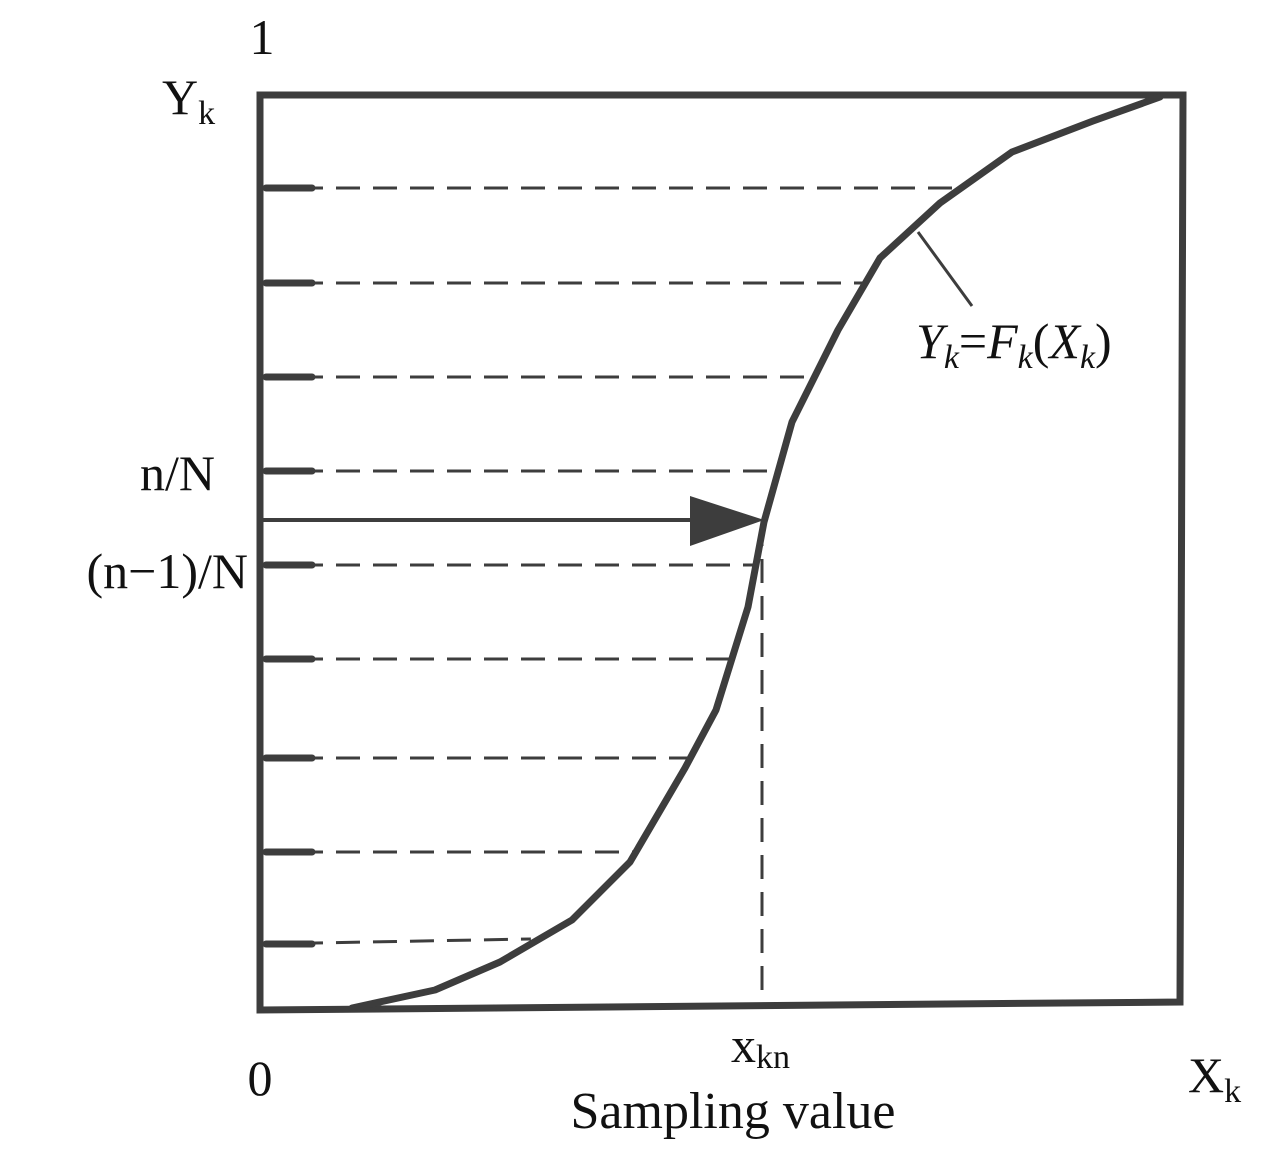 The image size is (1266, 1152). Describe the element at coordinates (188, 100) in the screenshot. I see `y-axis-label: Yk` at that location.